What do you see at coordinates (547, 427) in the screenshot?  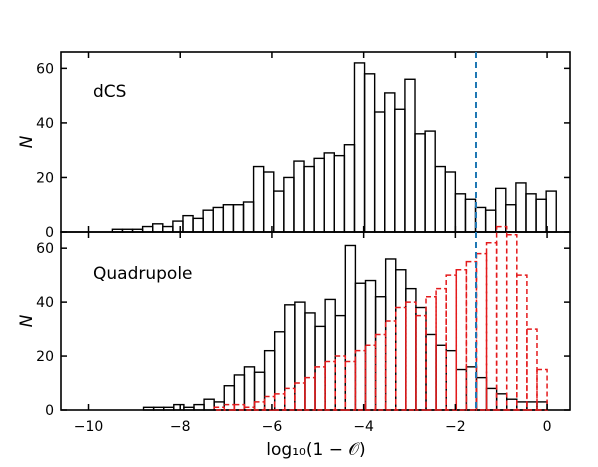 I see `xtick-label: 0` at bounding box center [547, 427].